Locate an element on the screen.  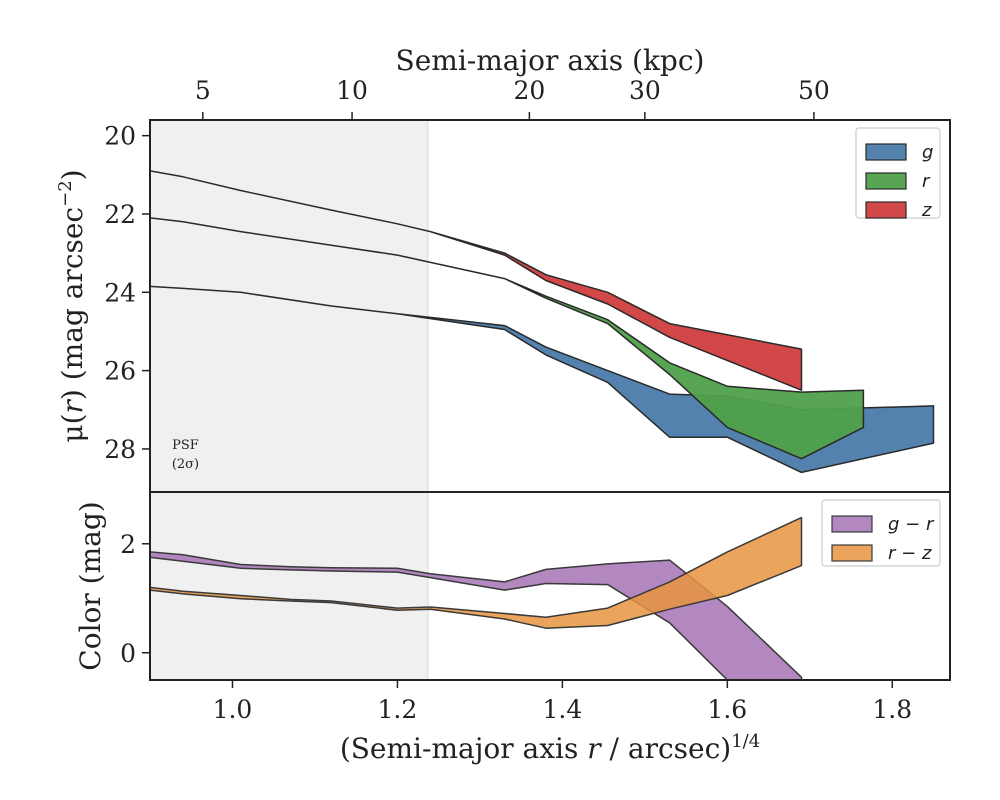
x-tick-label: 1.0 is located at coordinates (233, 709).